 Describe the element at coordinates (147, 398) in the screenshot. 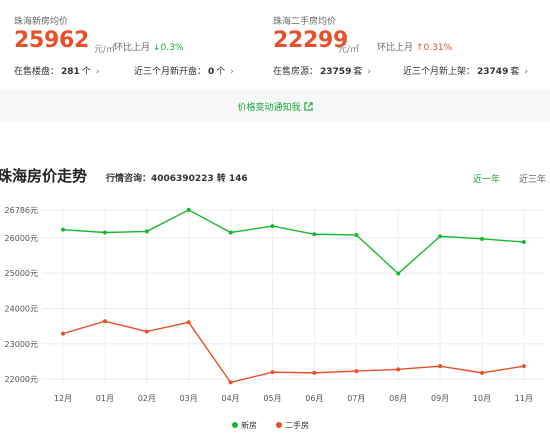

I see `x-tick-label: 02月` at that location.